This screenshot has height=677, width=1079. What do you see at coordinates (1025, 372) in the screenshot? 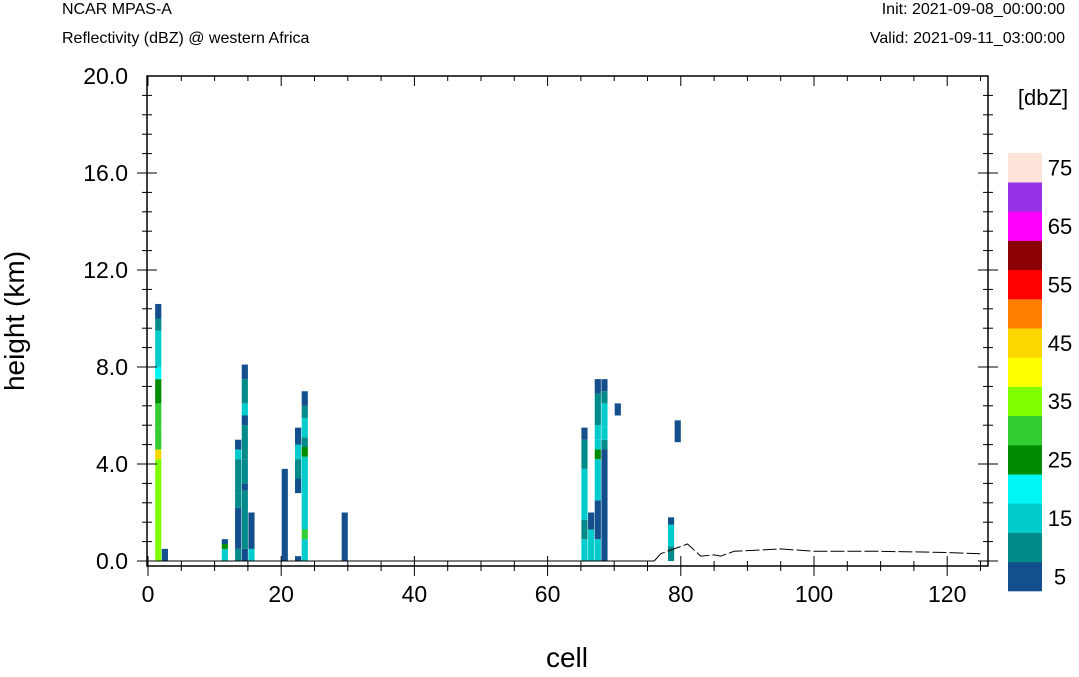
I see `colorbar` at bounding box center [1025, 372].